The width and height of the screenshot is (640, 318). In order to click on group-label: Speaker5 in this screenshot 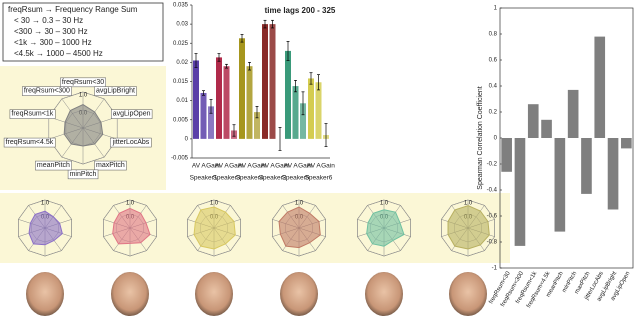, I will do `click(296, 178)`.